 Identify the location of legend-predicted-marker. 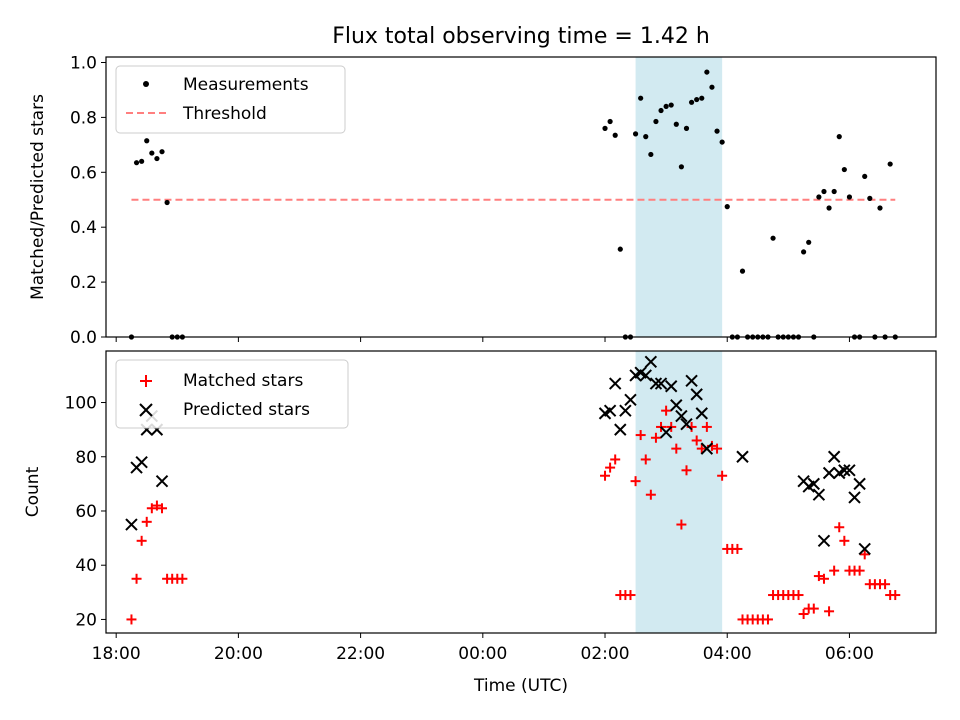
(146, 410).